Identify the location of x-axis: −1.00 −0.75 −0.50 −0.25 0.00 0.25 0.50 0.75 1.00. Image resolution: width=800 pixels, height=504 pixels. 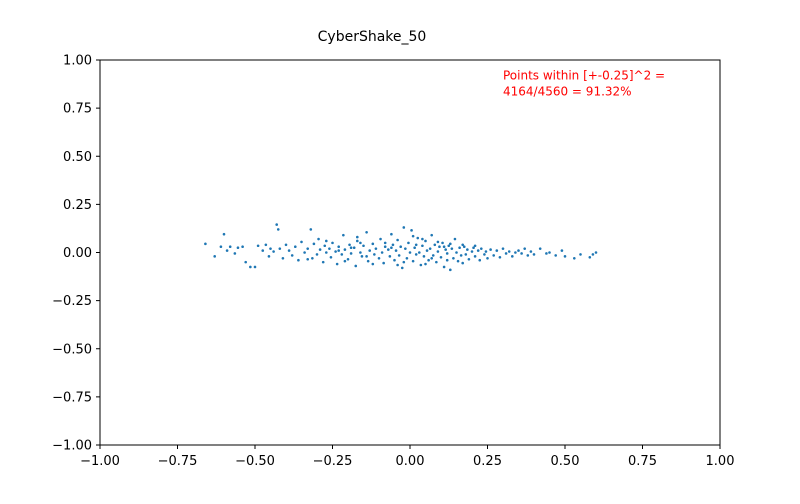
(407, 457).